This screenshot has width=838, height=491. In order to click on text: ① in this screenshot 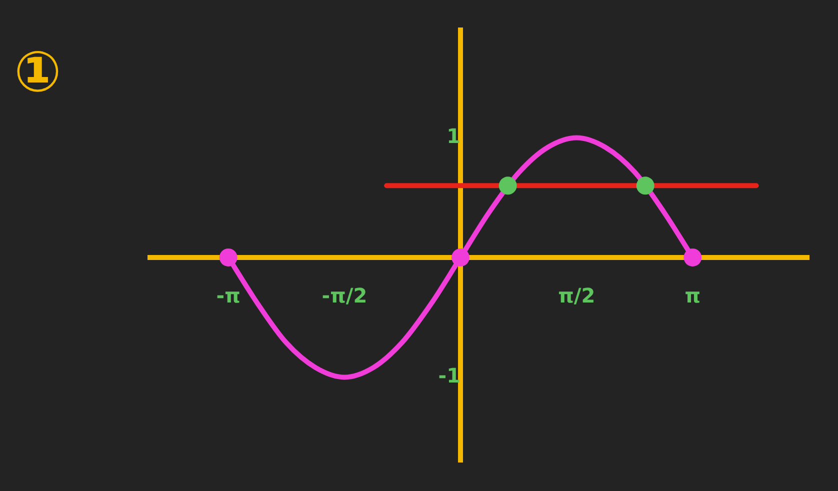, I will do `click(38, 72)`.